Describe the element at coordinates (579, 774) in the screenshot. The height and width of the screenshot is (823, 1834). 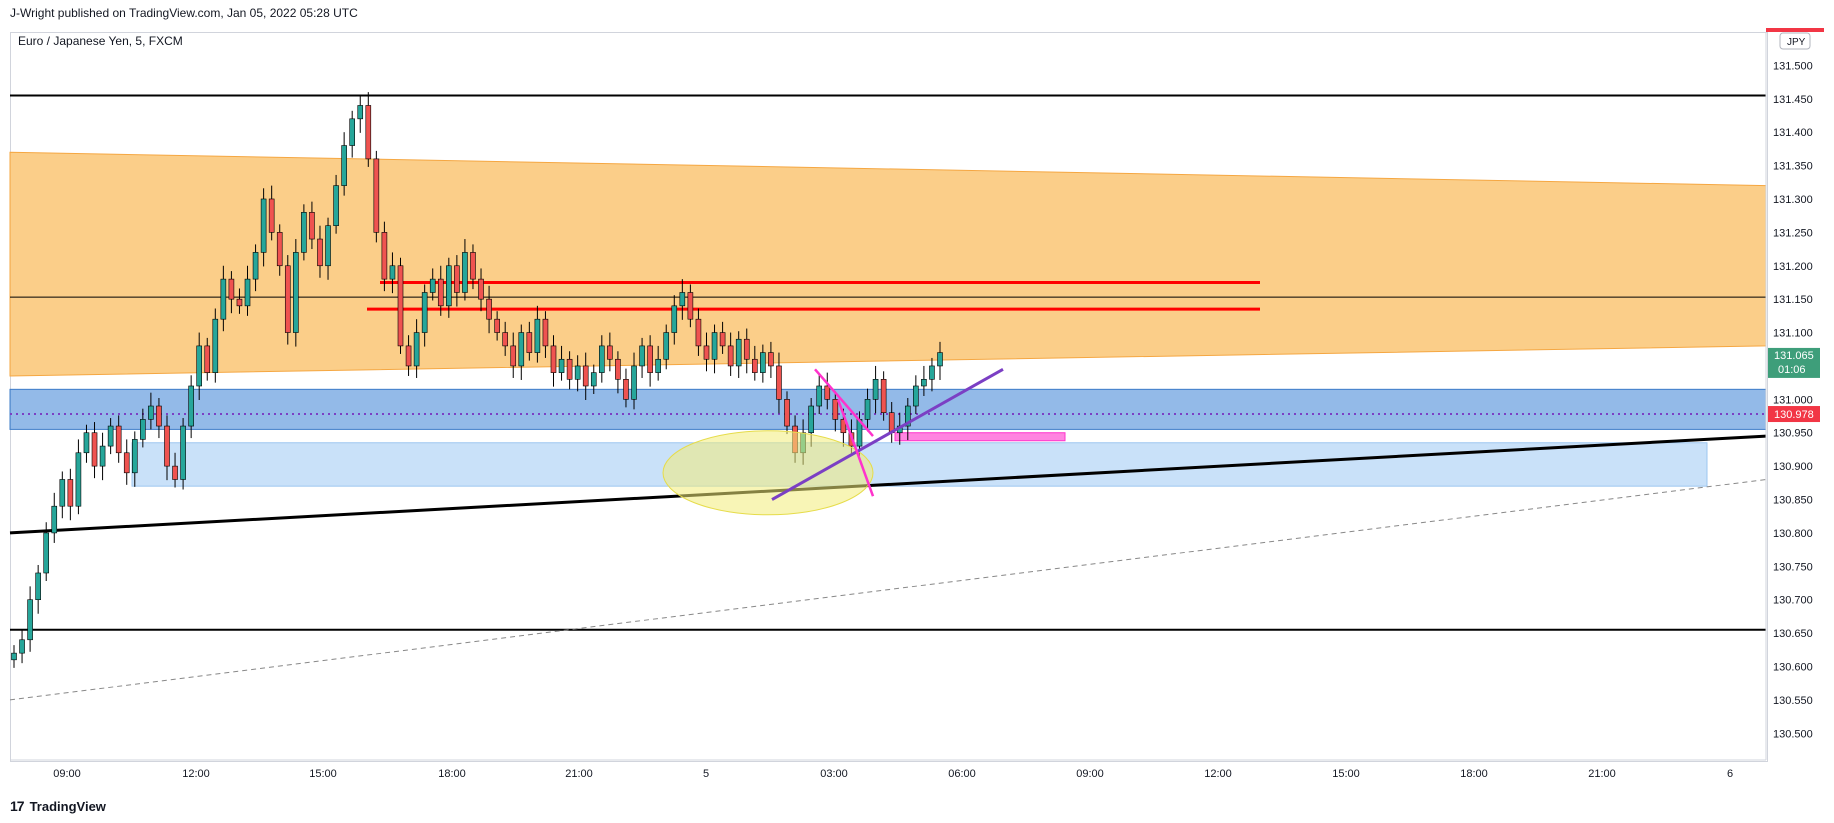
I see `x-tick-label: 21:00` at that location.